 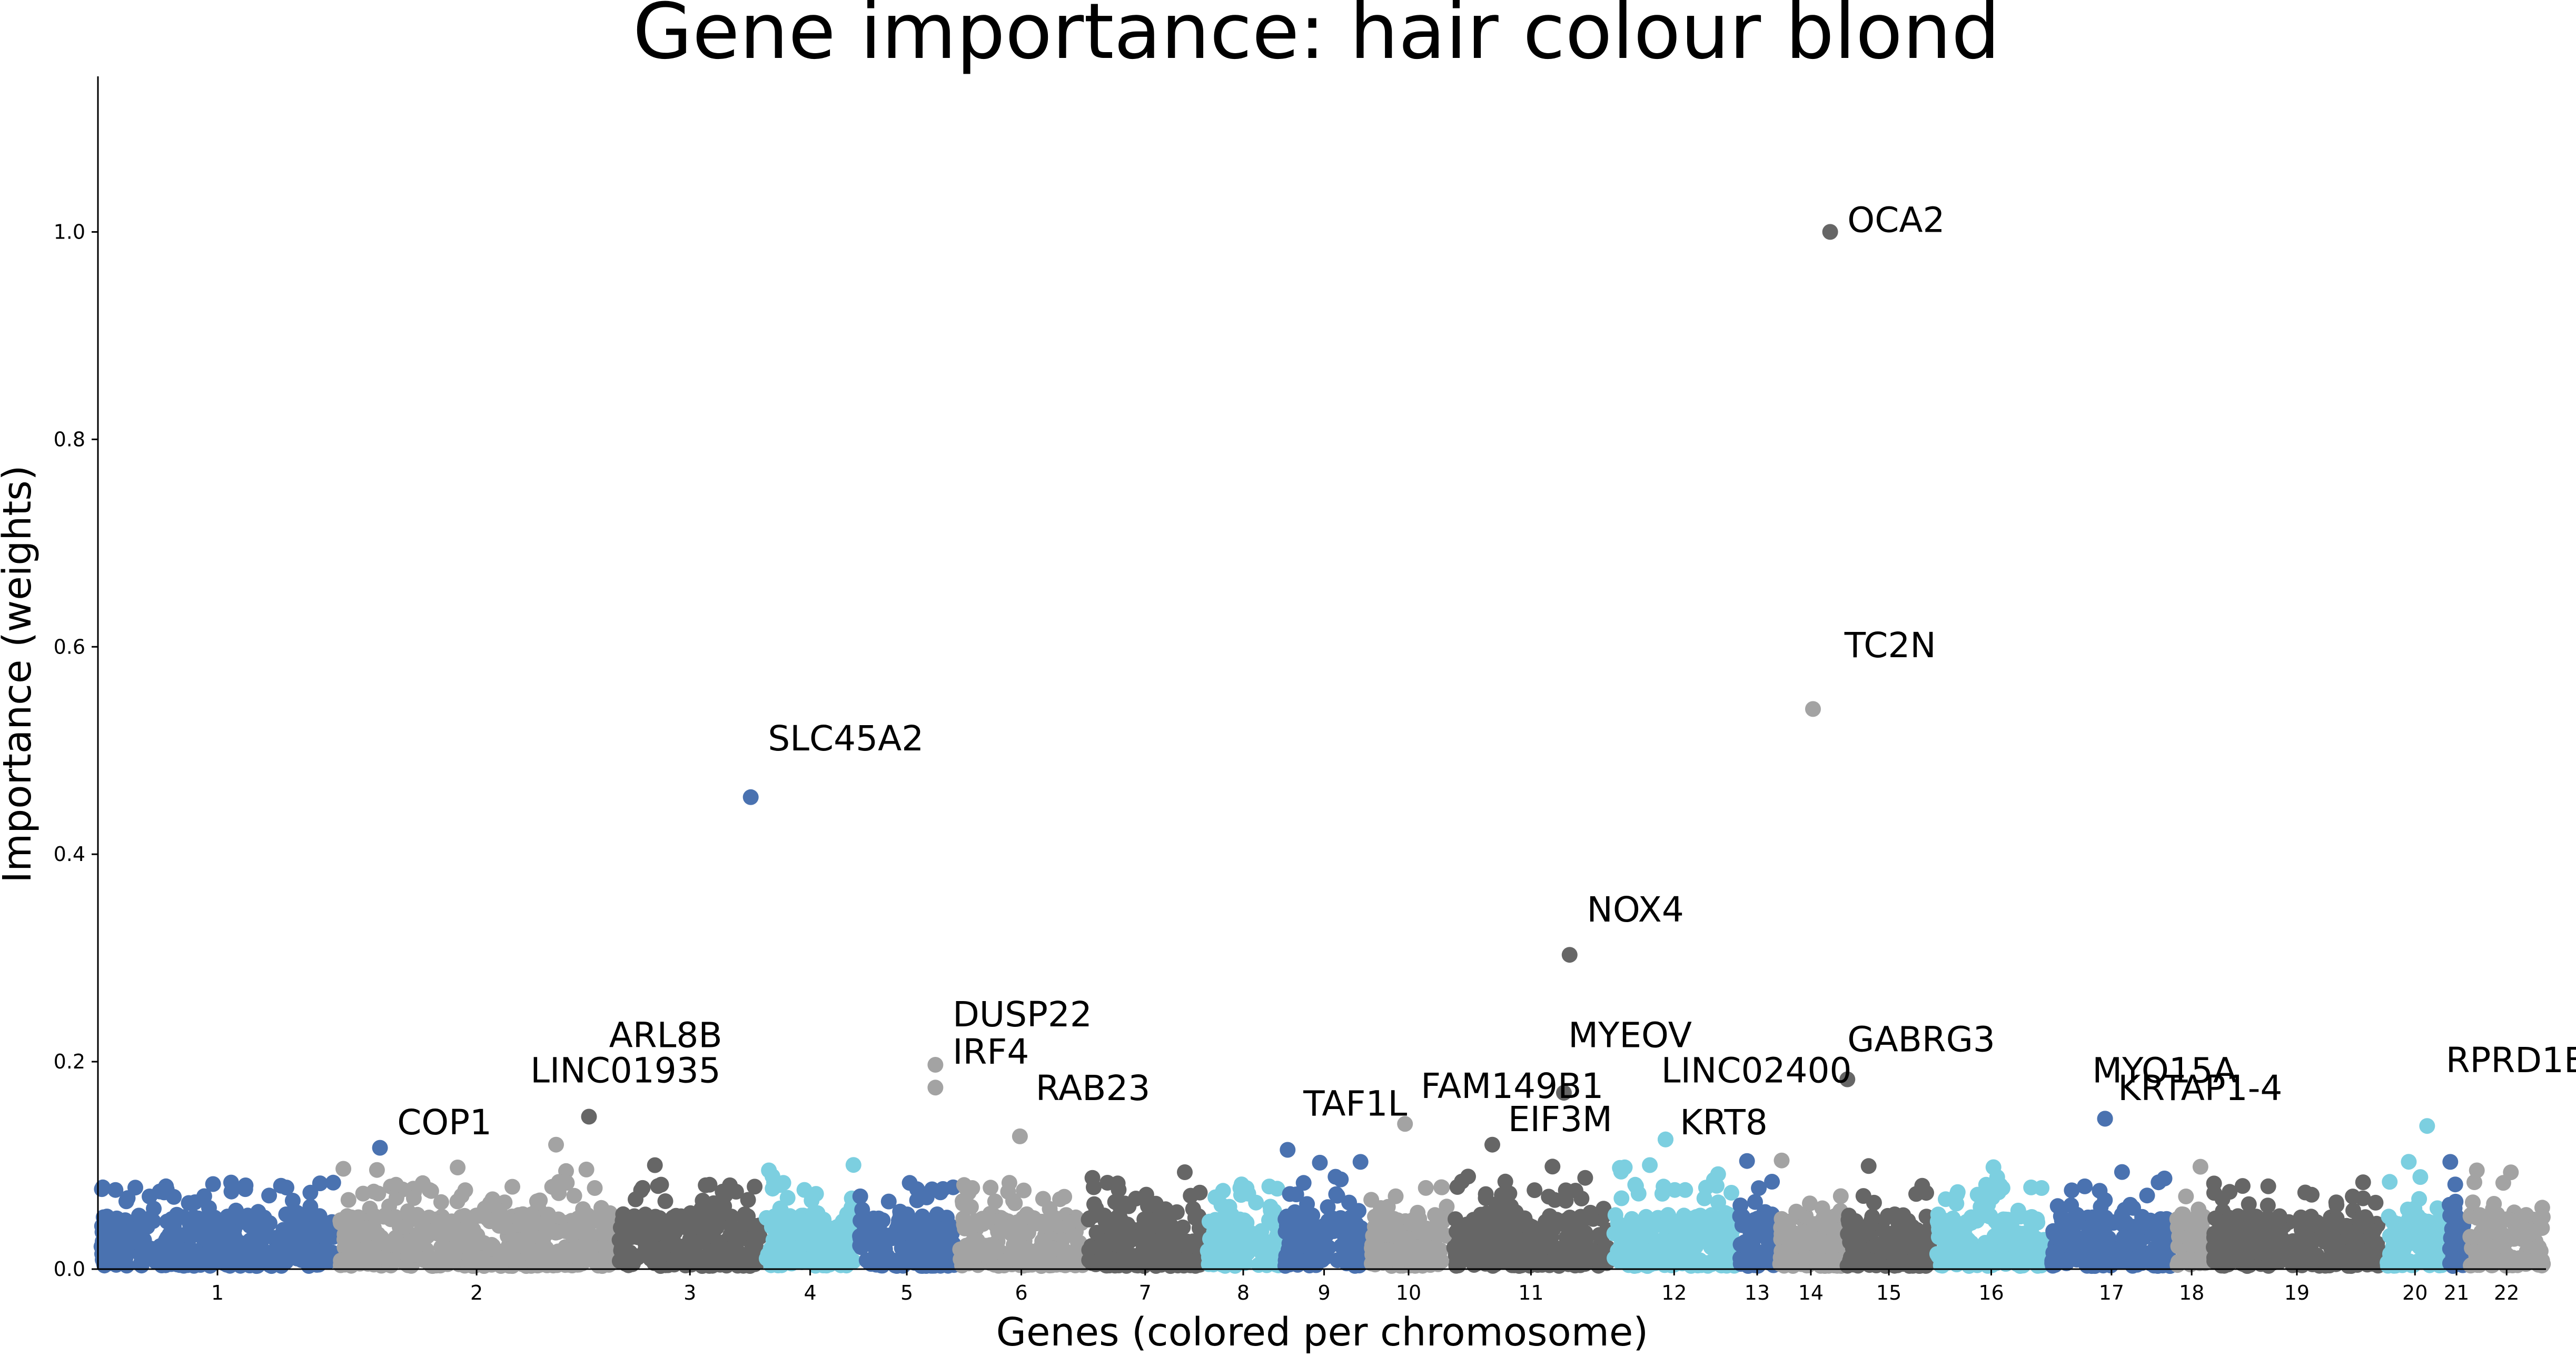 I want to click on x-tick-label: 9, so click(x=1323, y=1292).